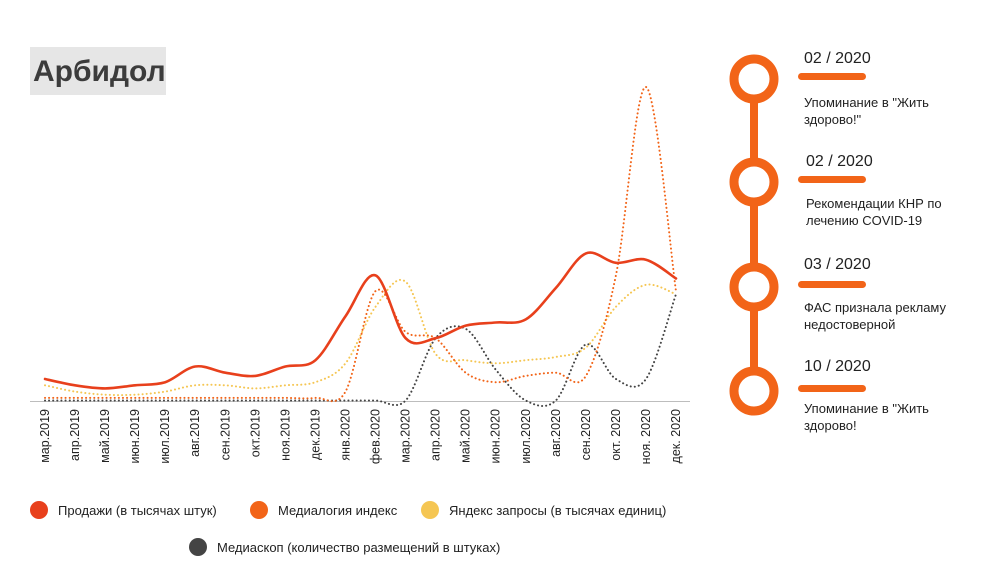 The height and width of the screenshot is (571, 997). Describe the element at coordinates (558, 510) in the screenshot. I see `legend-label-yandex: Яндекс запросы (в тысячах единиц)` at that location.